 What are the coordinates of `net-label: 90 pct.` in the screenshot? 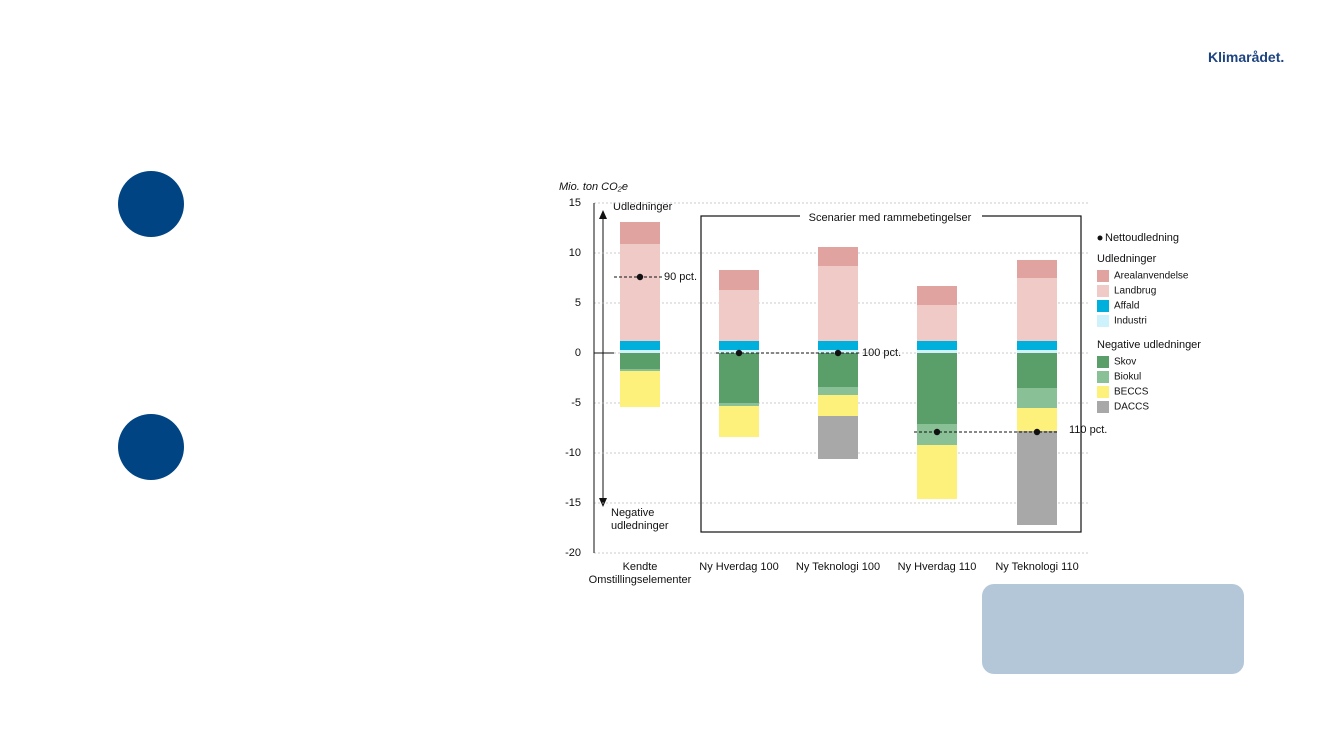 It's located at (680, 277).